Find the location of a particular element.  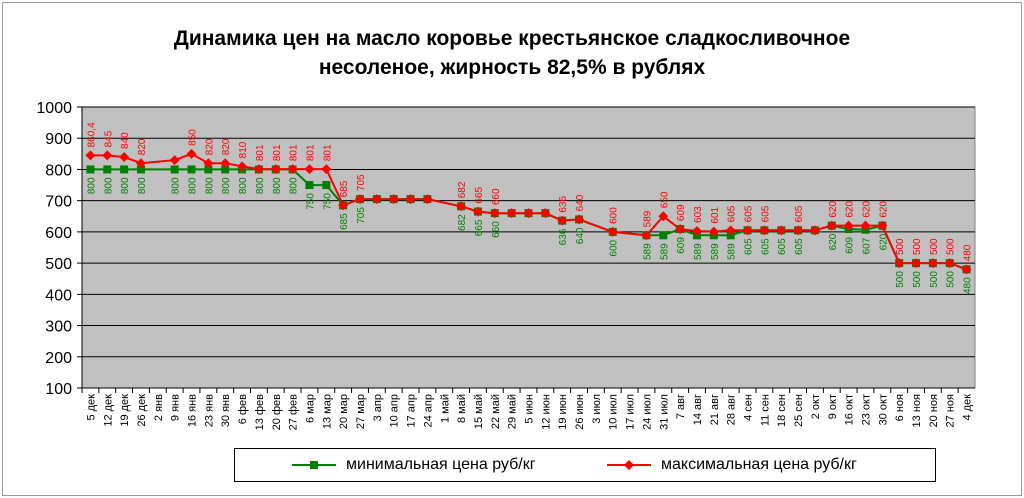

y-tick-label: 600 is located at coordinates (58, 233).